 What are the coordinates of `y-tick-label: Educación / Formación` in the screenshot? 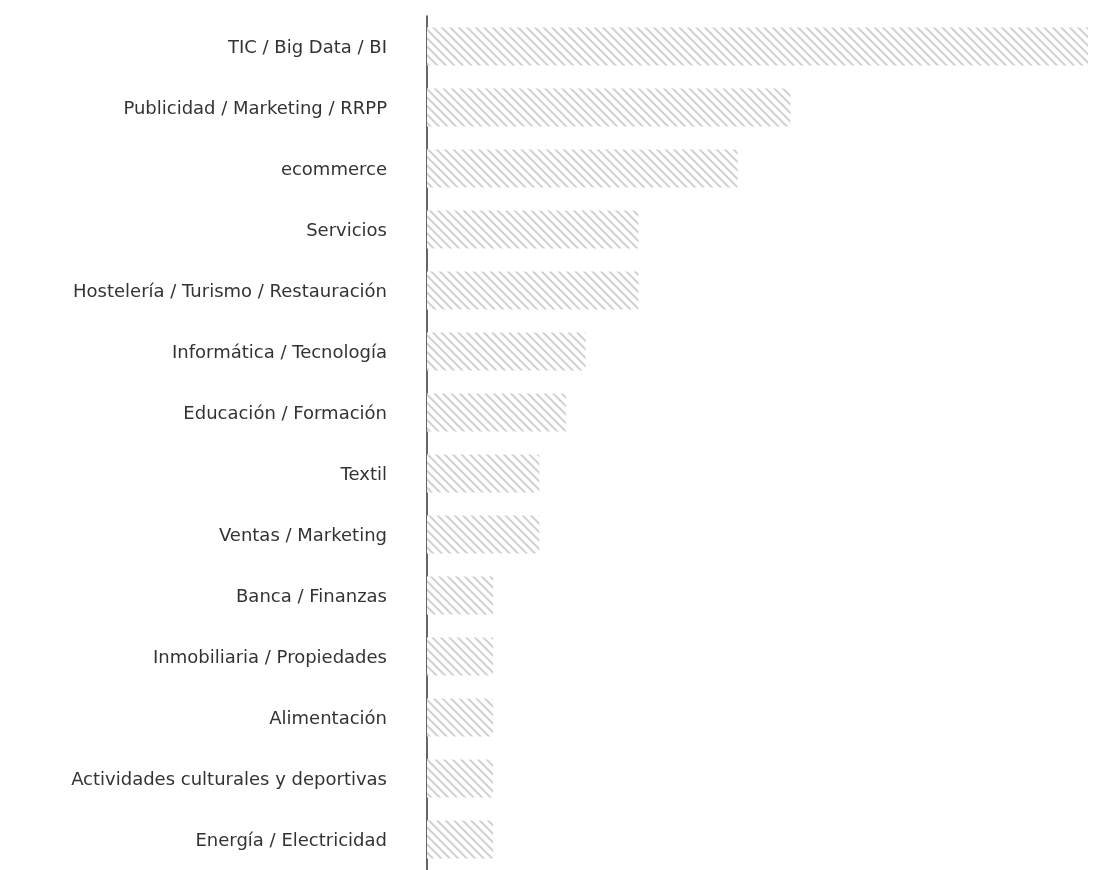 It's located at (285, 412).